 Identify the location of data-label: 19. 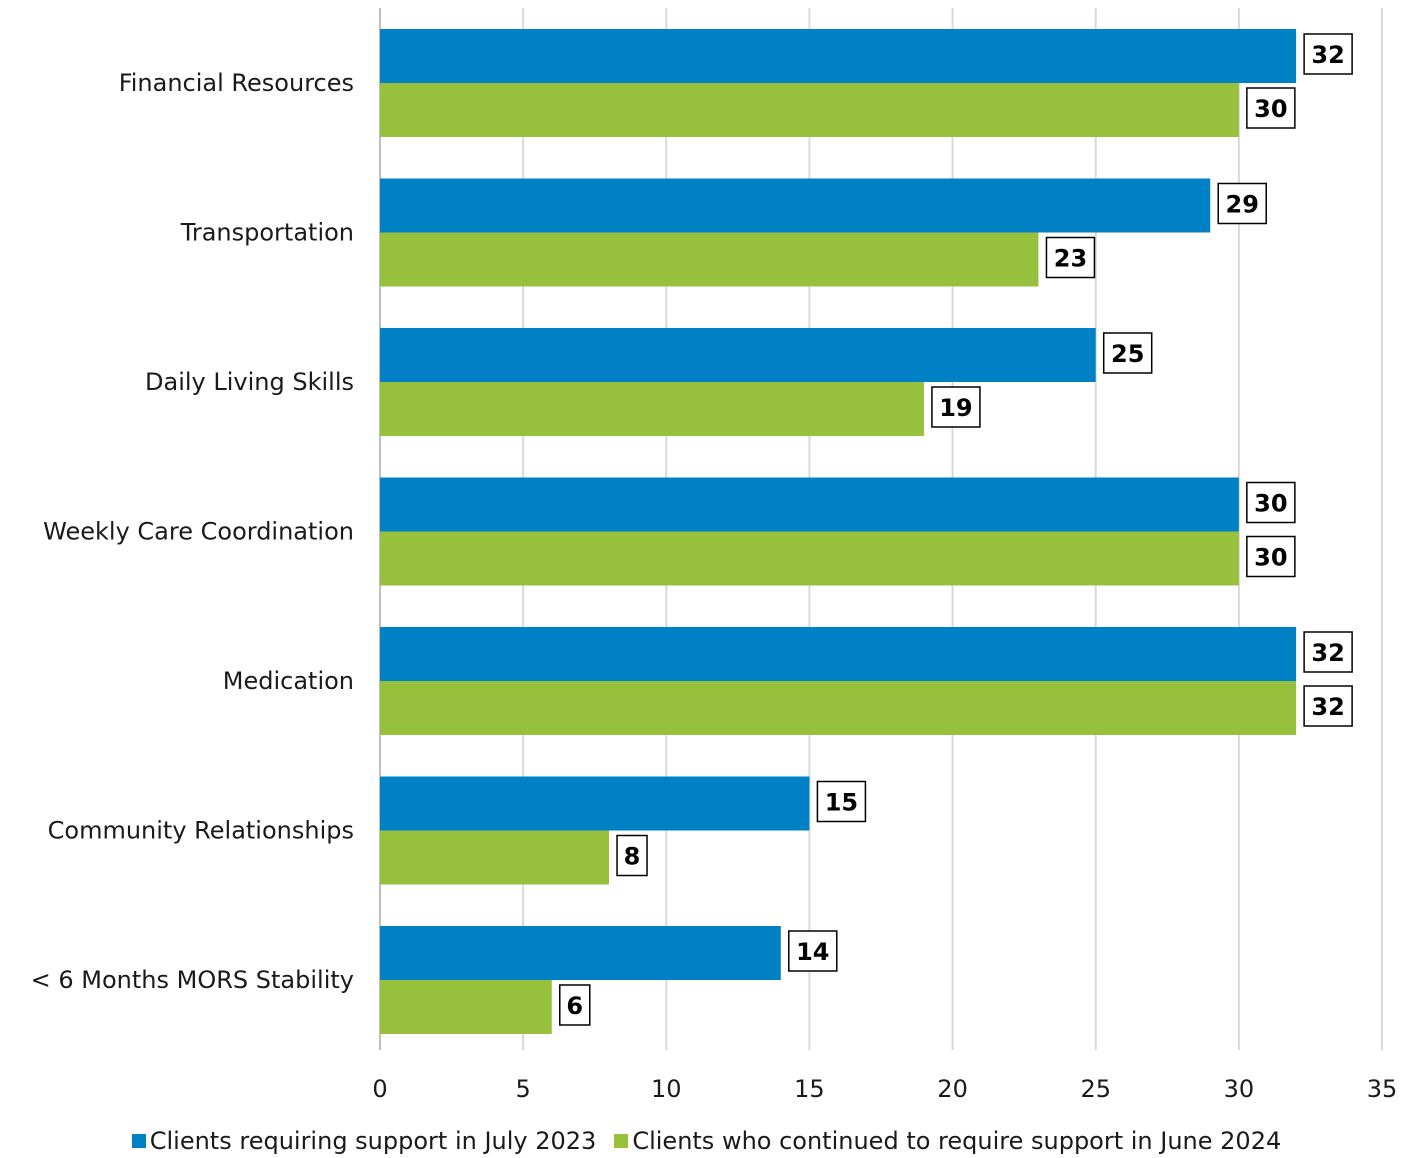
(955, 408).